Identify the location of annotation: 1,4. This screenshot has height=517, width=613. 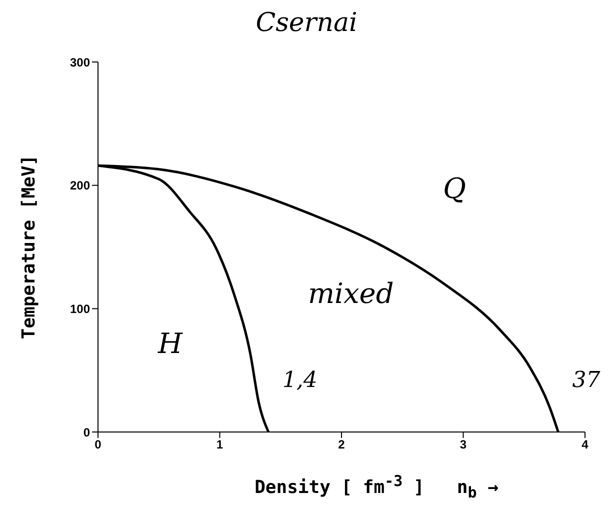
(300, 380).